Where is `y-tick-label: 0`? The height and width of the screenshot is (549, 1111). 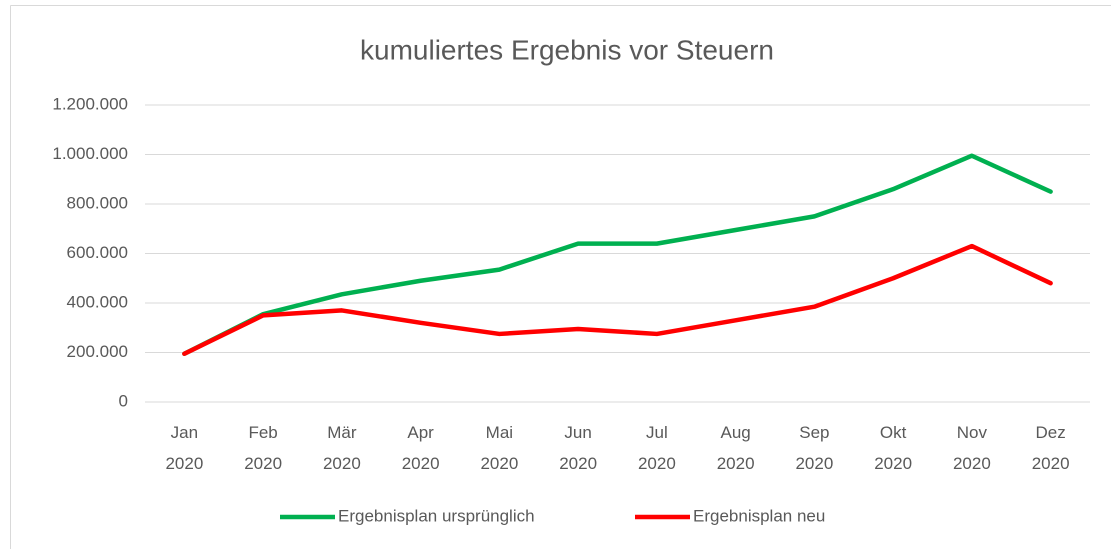
y-tick-label: 0 is located at coordinates (123, 400).